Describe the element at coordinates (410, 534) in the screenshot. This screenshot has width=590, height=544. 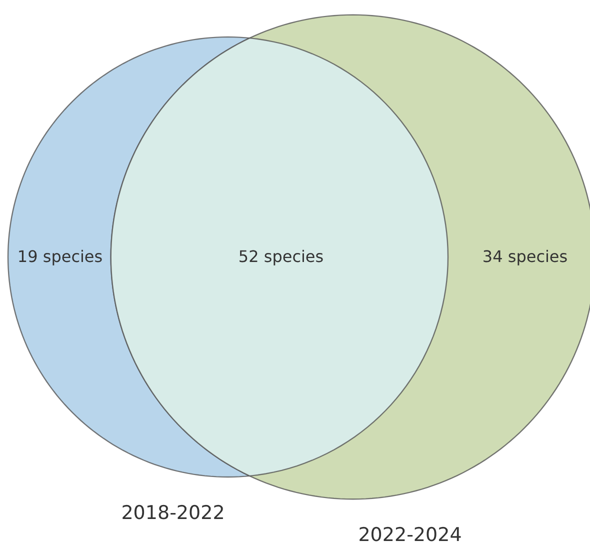
I see `text: 2022-2024` at that location.